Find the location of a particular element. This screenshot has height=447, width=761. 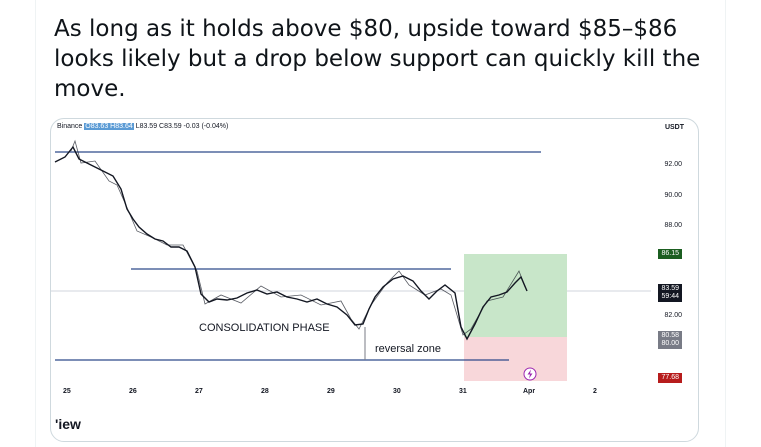

stop-price-value: 80.58 is located at coordinates (670, 335).